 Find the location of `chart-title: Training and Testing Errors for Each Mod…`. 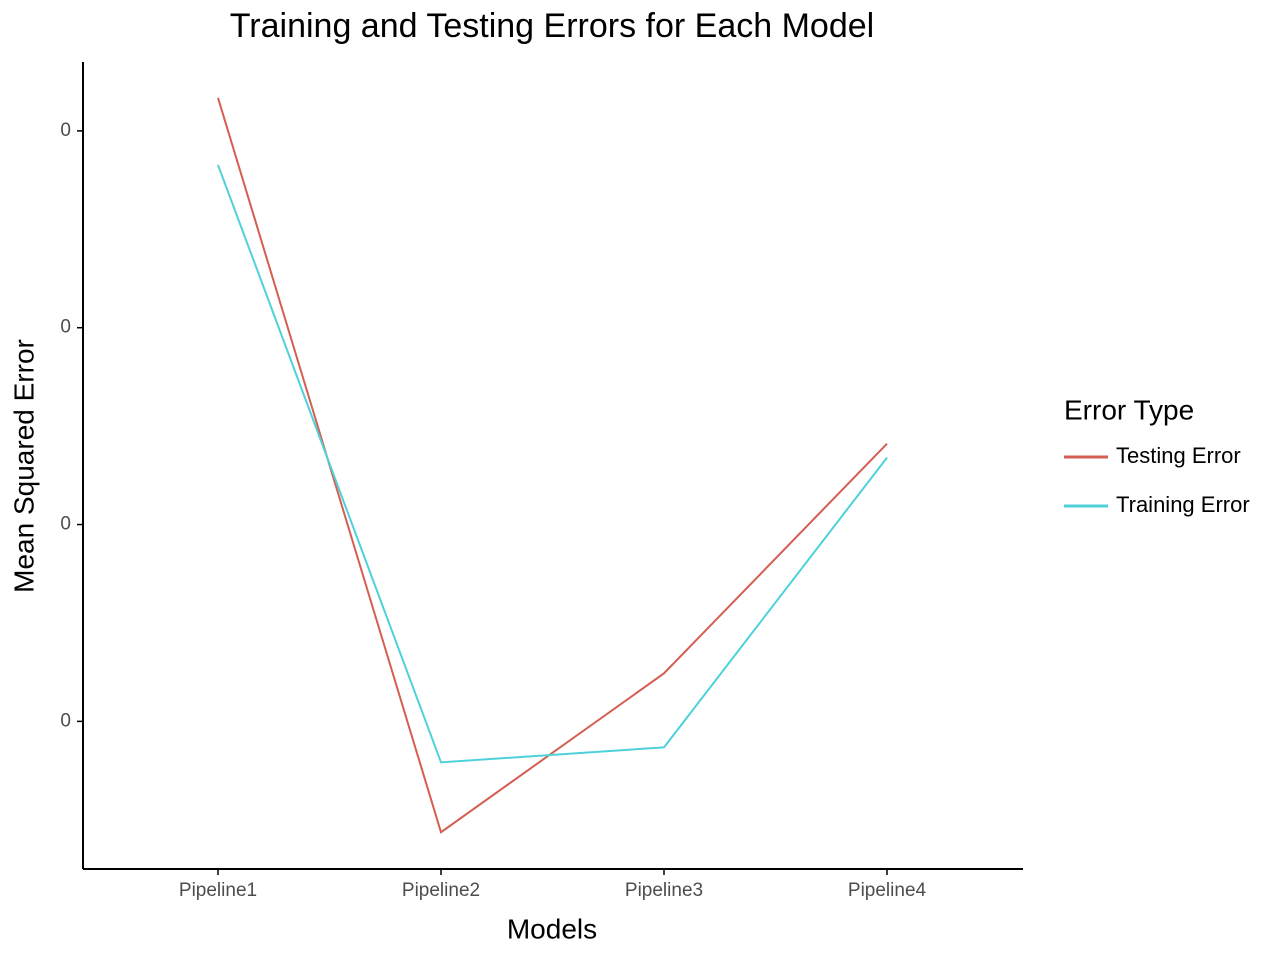

chart-title: Training and Testing Errors for Each Mod… is located at coordinates (552, 26).